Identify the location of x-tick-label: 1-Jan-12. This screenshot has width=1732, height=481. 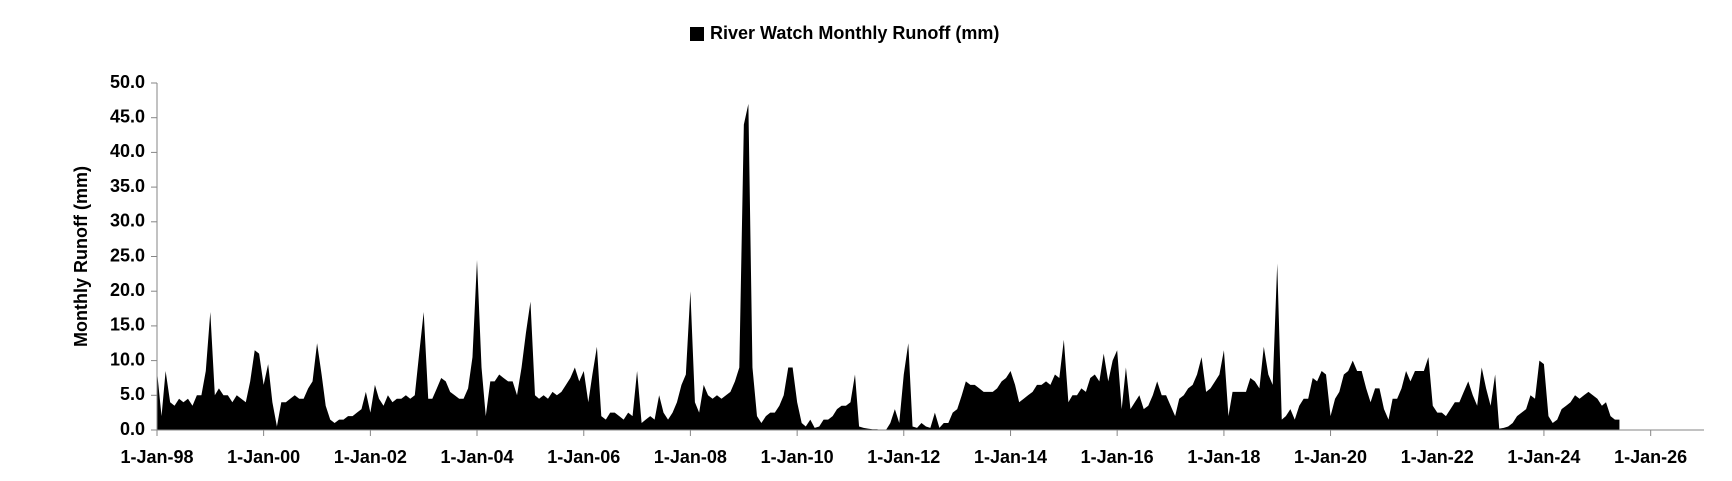
(903, 457).